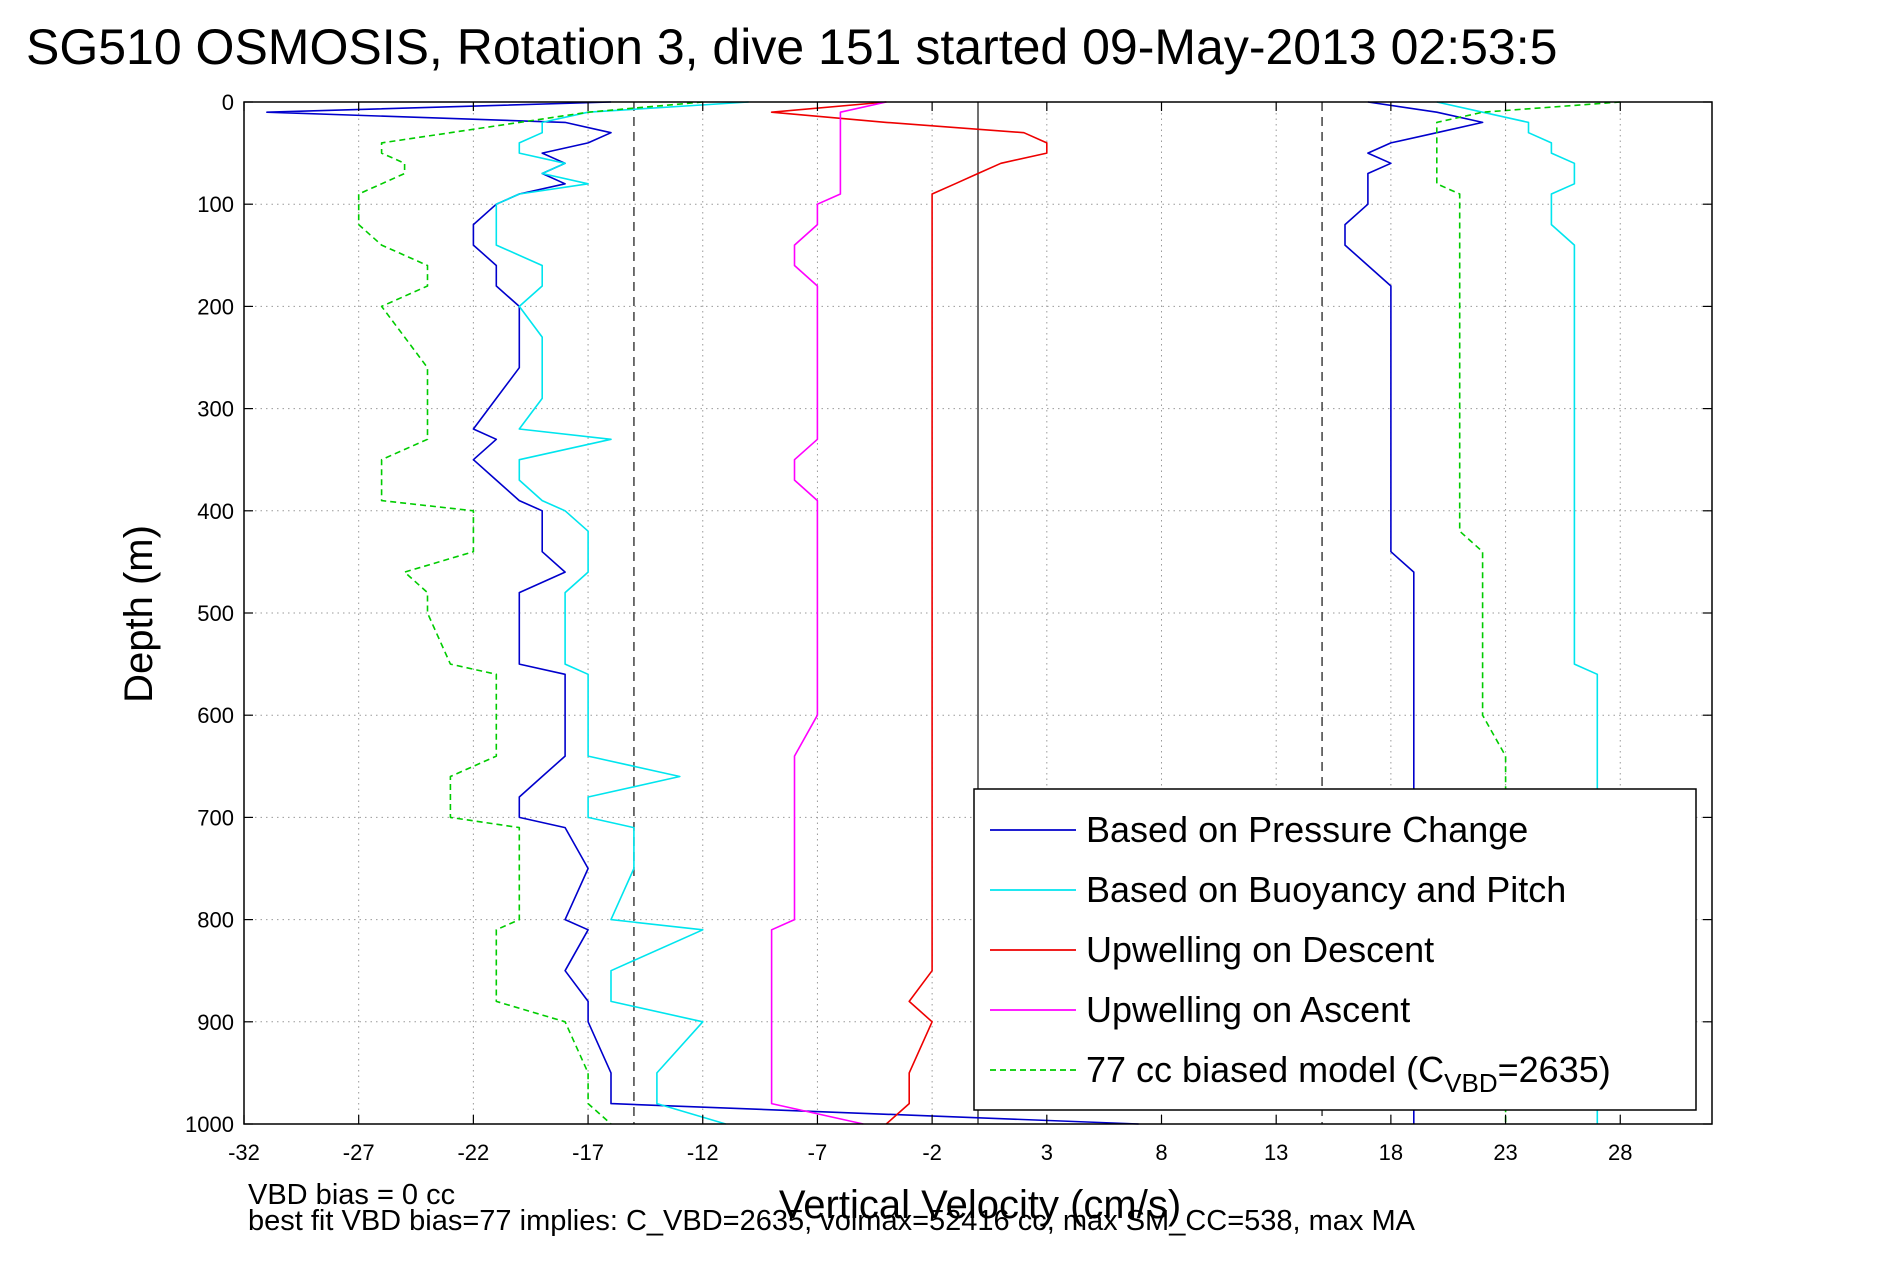 This screenshot has height=1262, width=1891. I want to click on legend-label: Based on Buoyancy and Pitch, so click(1326, 889).